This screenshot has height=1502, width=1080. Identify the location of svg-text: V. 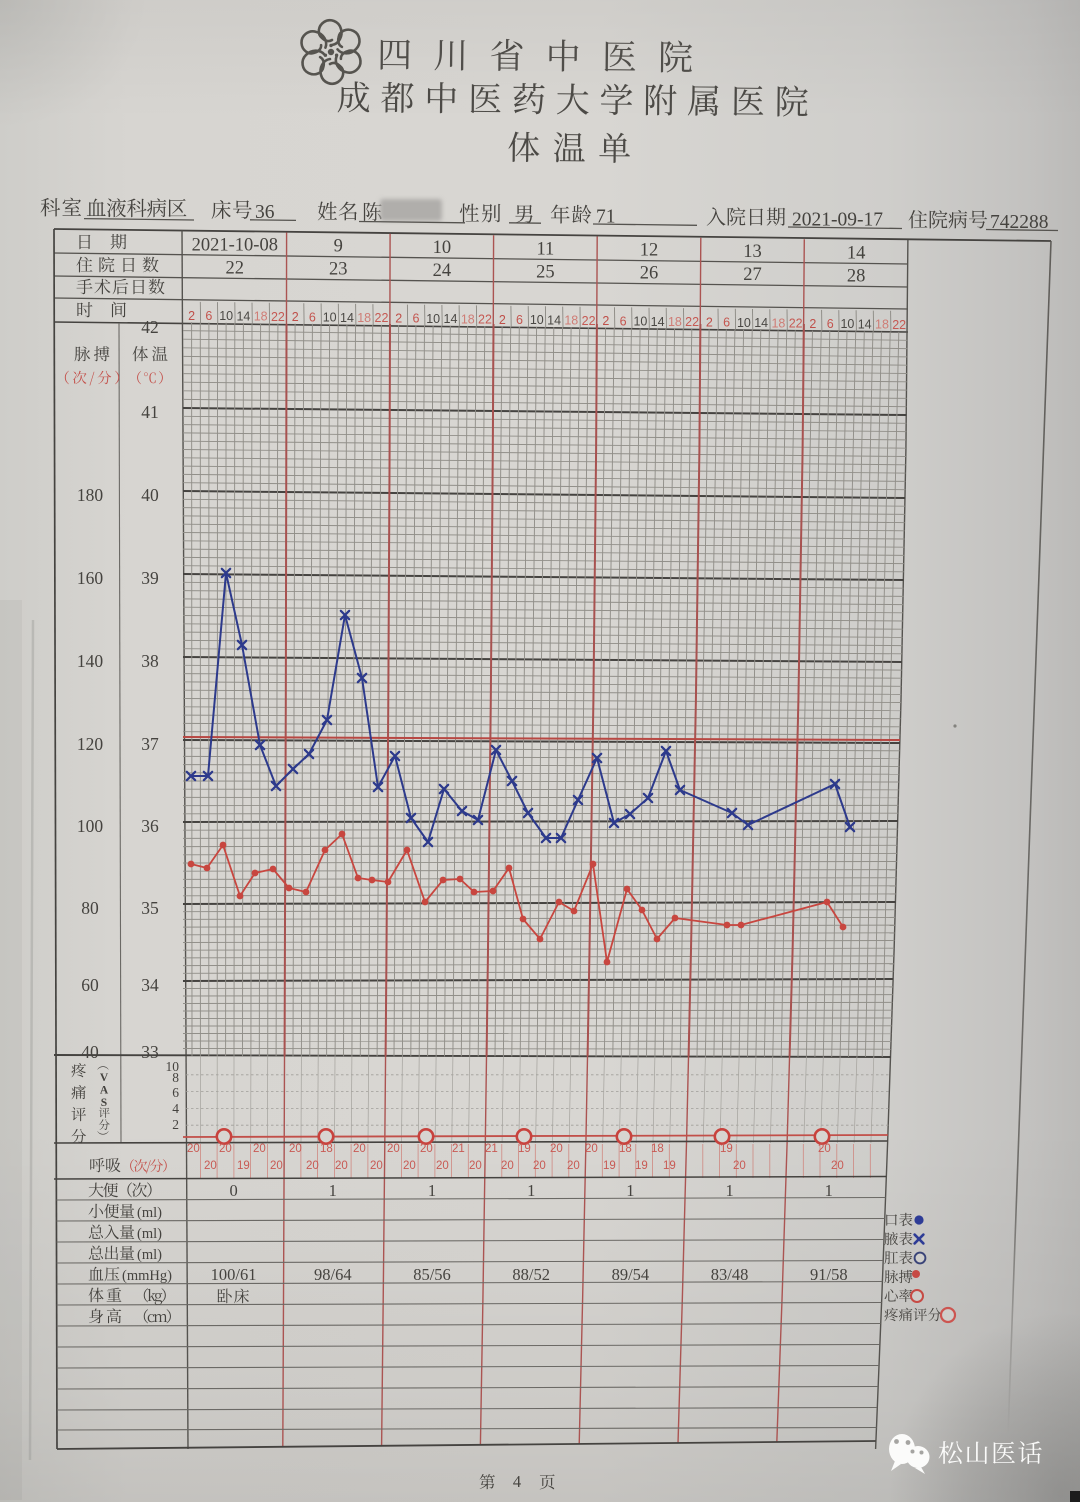
(104, 1078).